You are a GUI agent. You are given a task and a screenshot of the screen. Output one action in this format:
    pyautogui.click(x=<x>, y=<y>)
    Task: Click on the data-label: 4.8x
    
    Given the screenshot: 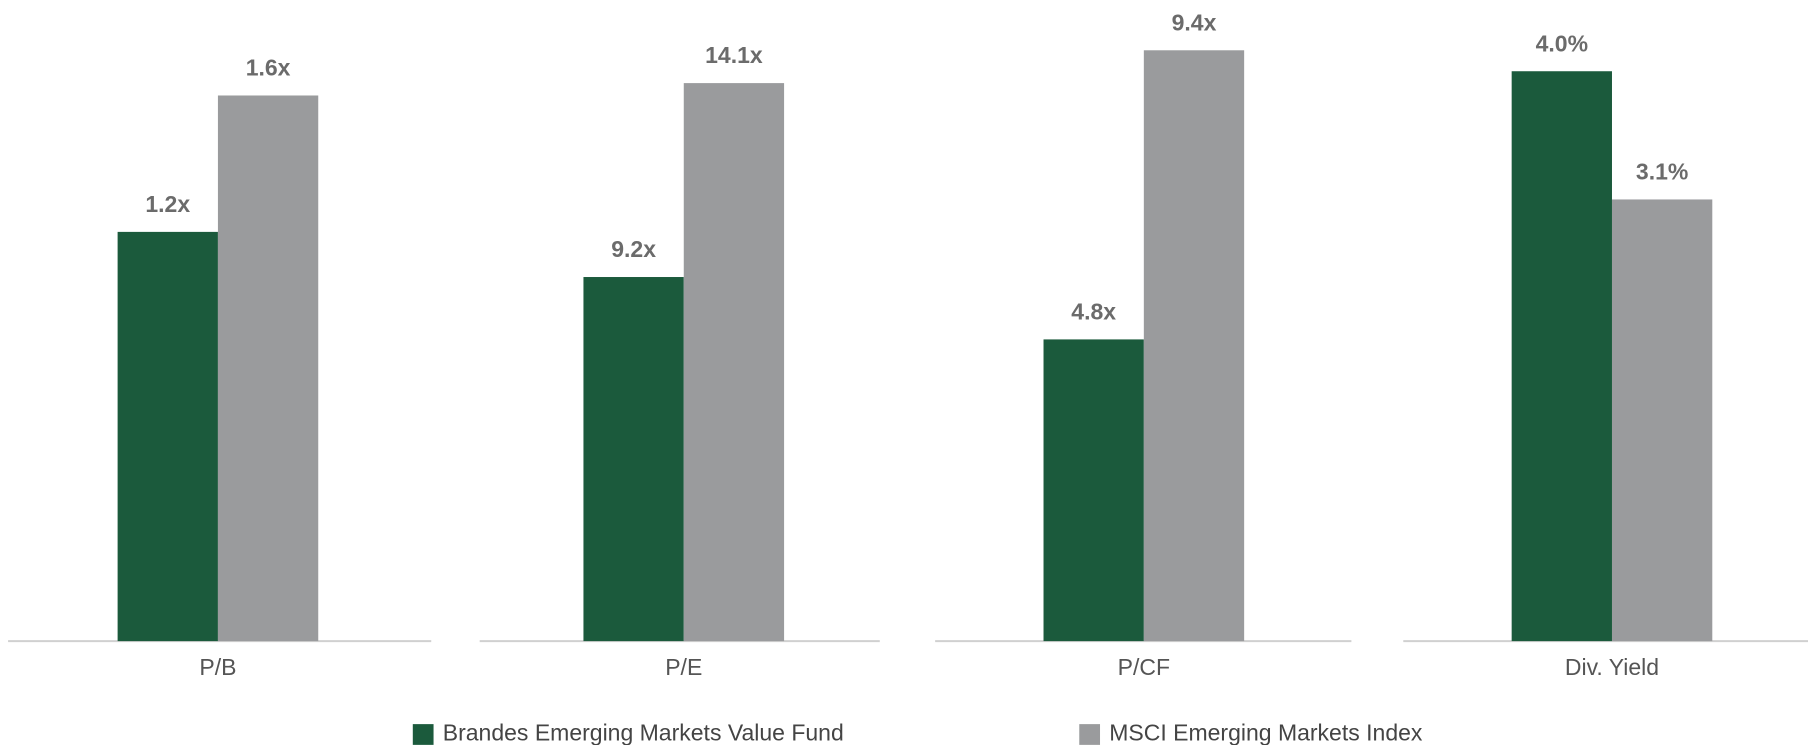 What is the action you would take?
    pyautogui.click(x=1093, y=311)
    